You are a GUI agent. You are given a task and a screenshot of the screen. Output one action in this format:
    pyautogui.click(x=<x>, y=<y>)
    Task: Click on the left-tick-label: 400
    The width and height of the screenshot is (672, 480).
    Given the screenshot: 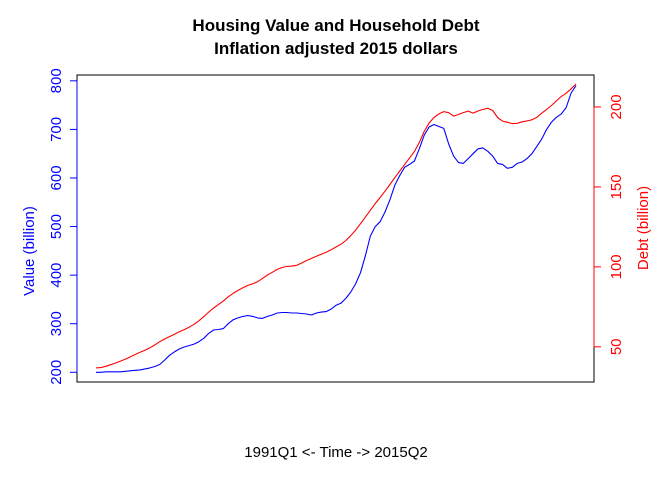 What is the action you would take?
    pyautogui.click(x=56, y=275)
    